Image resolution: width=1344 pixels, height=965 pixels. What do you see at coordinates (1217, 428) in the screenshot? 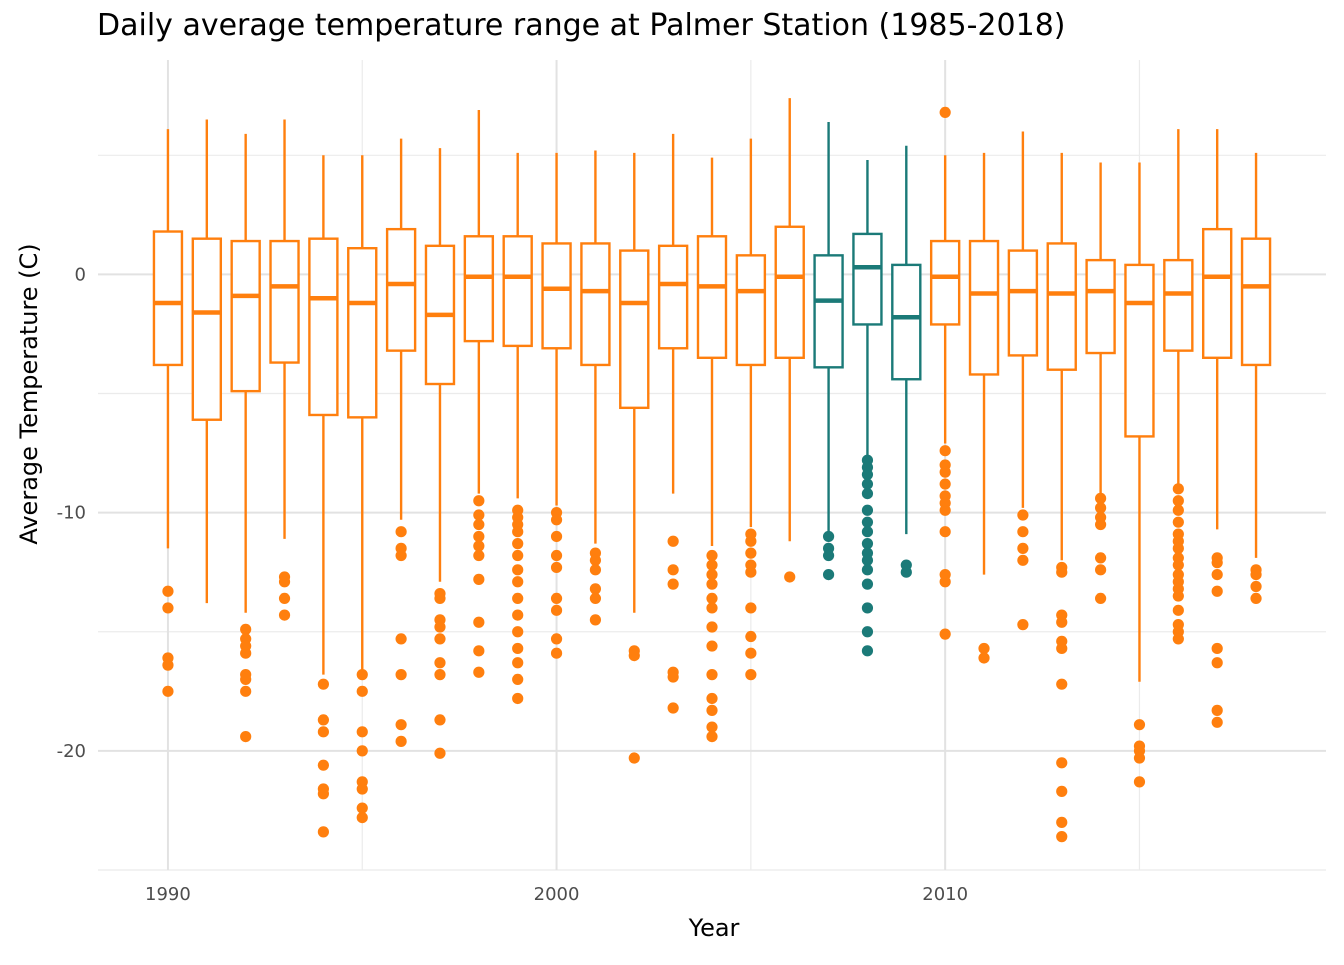
I see `box-2017` at bounding box center [1217, 428].